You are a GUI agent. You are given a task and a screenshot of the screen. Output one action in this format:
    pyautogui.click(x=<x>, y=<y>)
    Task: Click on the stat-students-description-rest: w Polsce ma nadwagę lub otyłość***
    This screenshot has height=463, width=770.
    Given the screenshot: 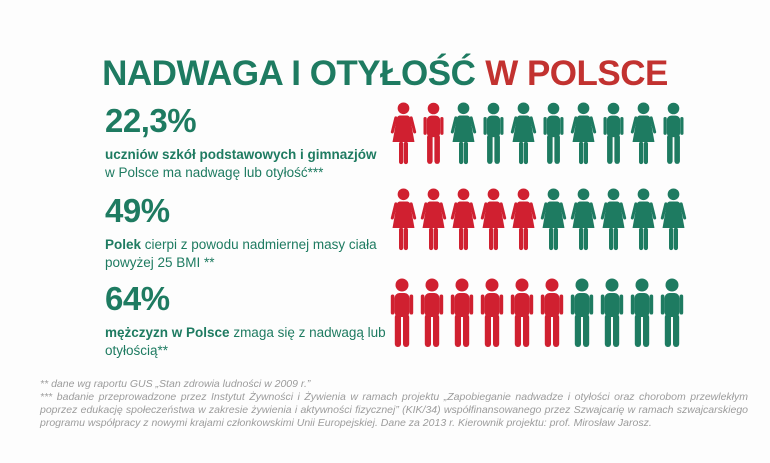 What is the action you would take?
    pyautogui.click(x=214, y=172)
    